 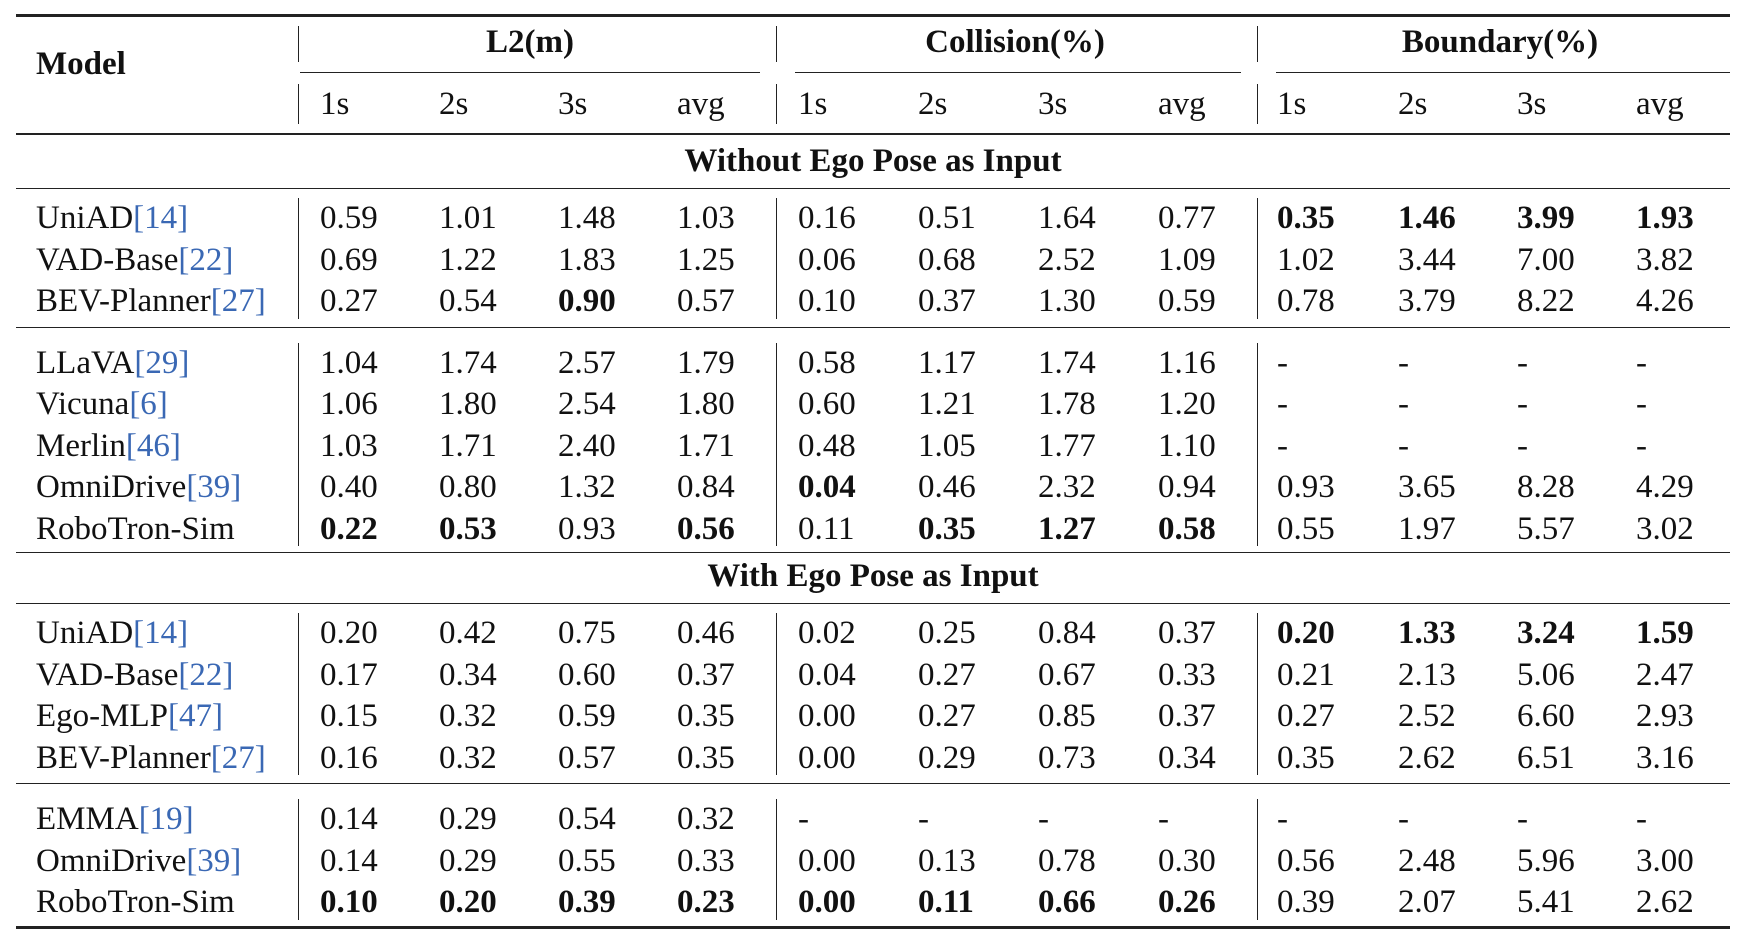 What do you see at coordinates (530, 42) in the screenshot?
I see `group-header-l2: L2(m)` at bounding box center [530, 42].